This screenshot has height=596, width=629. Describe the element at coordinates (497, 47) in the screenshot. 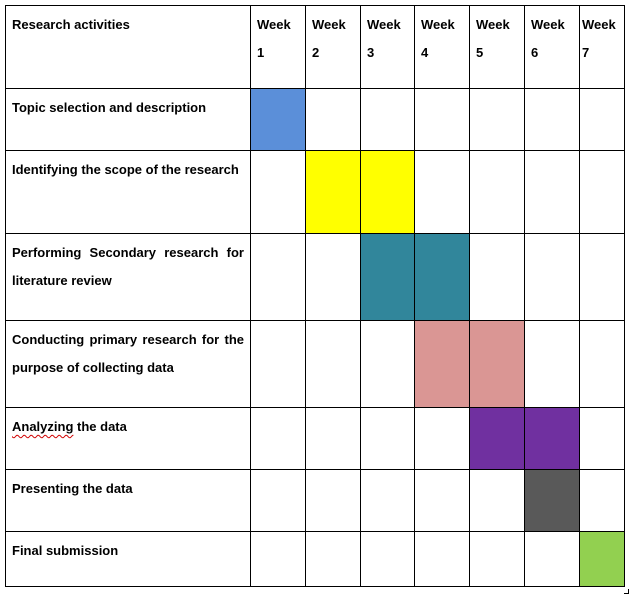

I see `week-header-5: Week 5` at that location.